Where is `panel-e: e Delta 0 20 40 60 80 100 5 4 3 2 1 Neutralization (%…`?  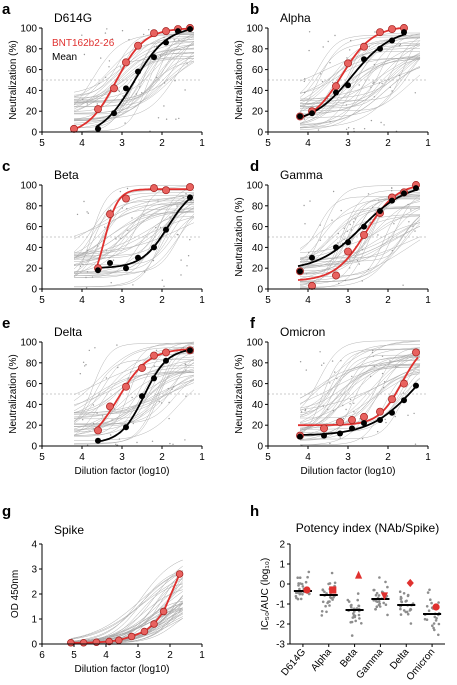
panel-e: e Delta 0 20 40 60 80 100 5 4 3 2 1 Neutralization (%… is located at coordinates (103, 396).